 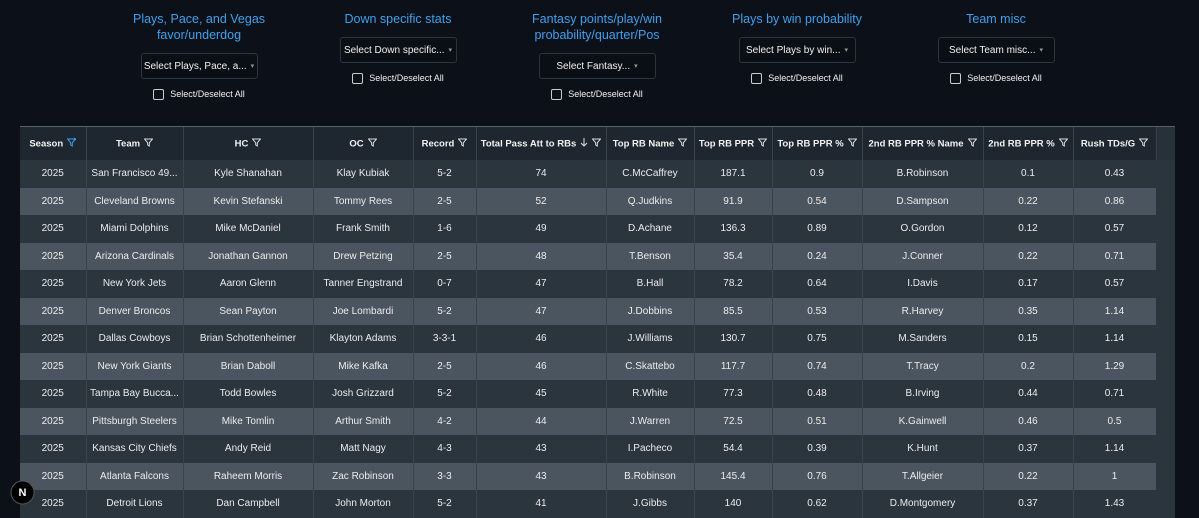 What do you see at coordinates (923, 256) in the screenshot?
I see `table-cell: J.Conner` at bounding box center [923, 256].